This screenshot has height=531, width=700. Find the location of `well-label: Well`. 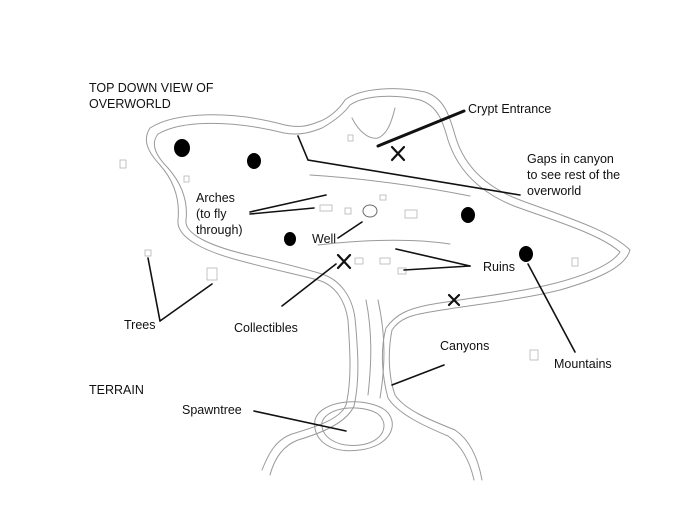

well-label: Well is located at coordinates (324, 239).